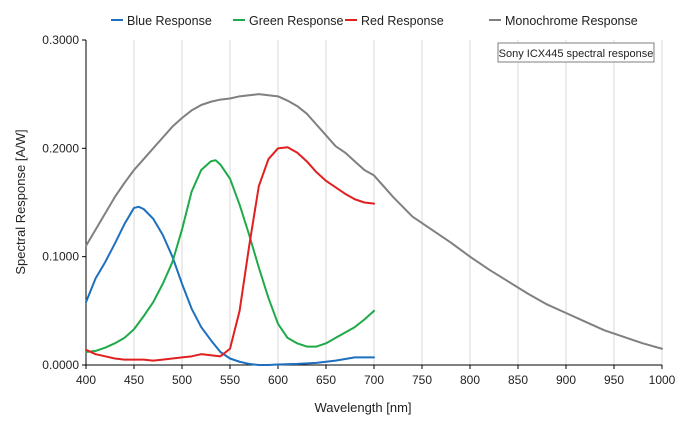 This screenshot has width=690, height=428. What do you see at coordinates (470, 380) in the screenshot?
I see `x-tick-label: 800` at bounding box center [470, 380].